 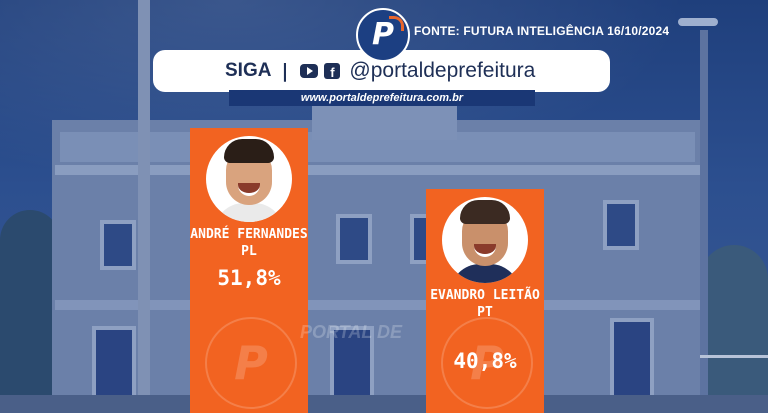 I want to click on tree-right, so click(x=734, y=329).